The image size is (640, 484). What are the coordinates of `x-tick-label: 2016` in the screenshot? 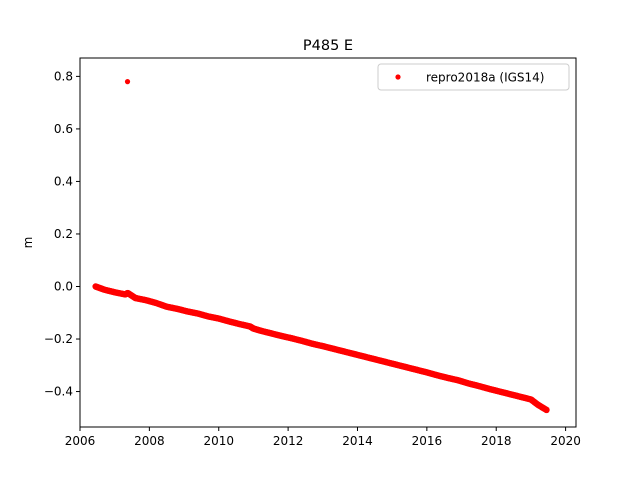 It's located at (427, 441).